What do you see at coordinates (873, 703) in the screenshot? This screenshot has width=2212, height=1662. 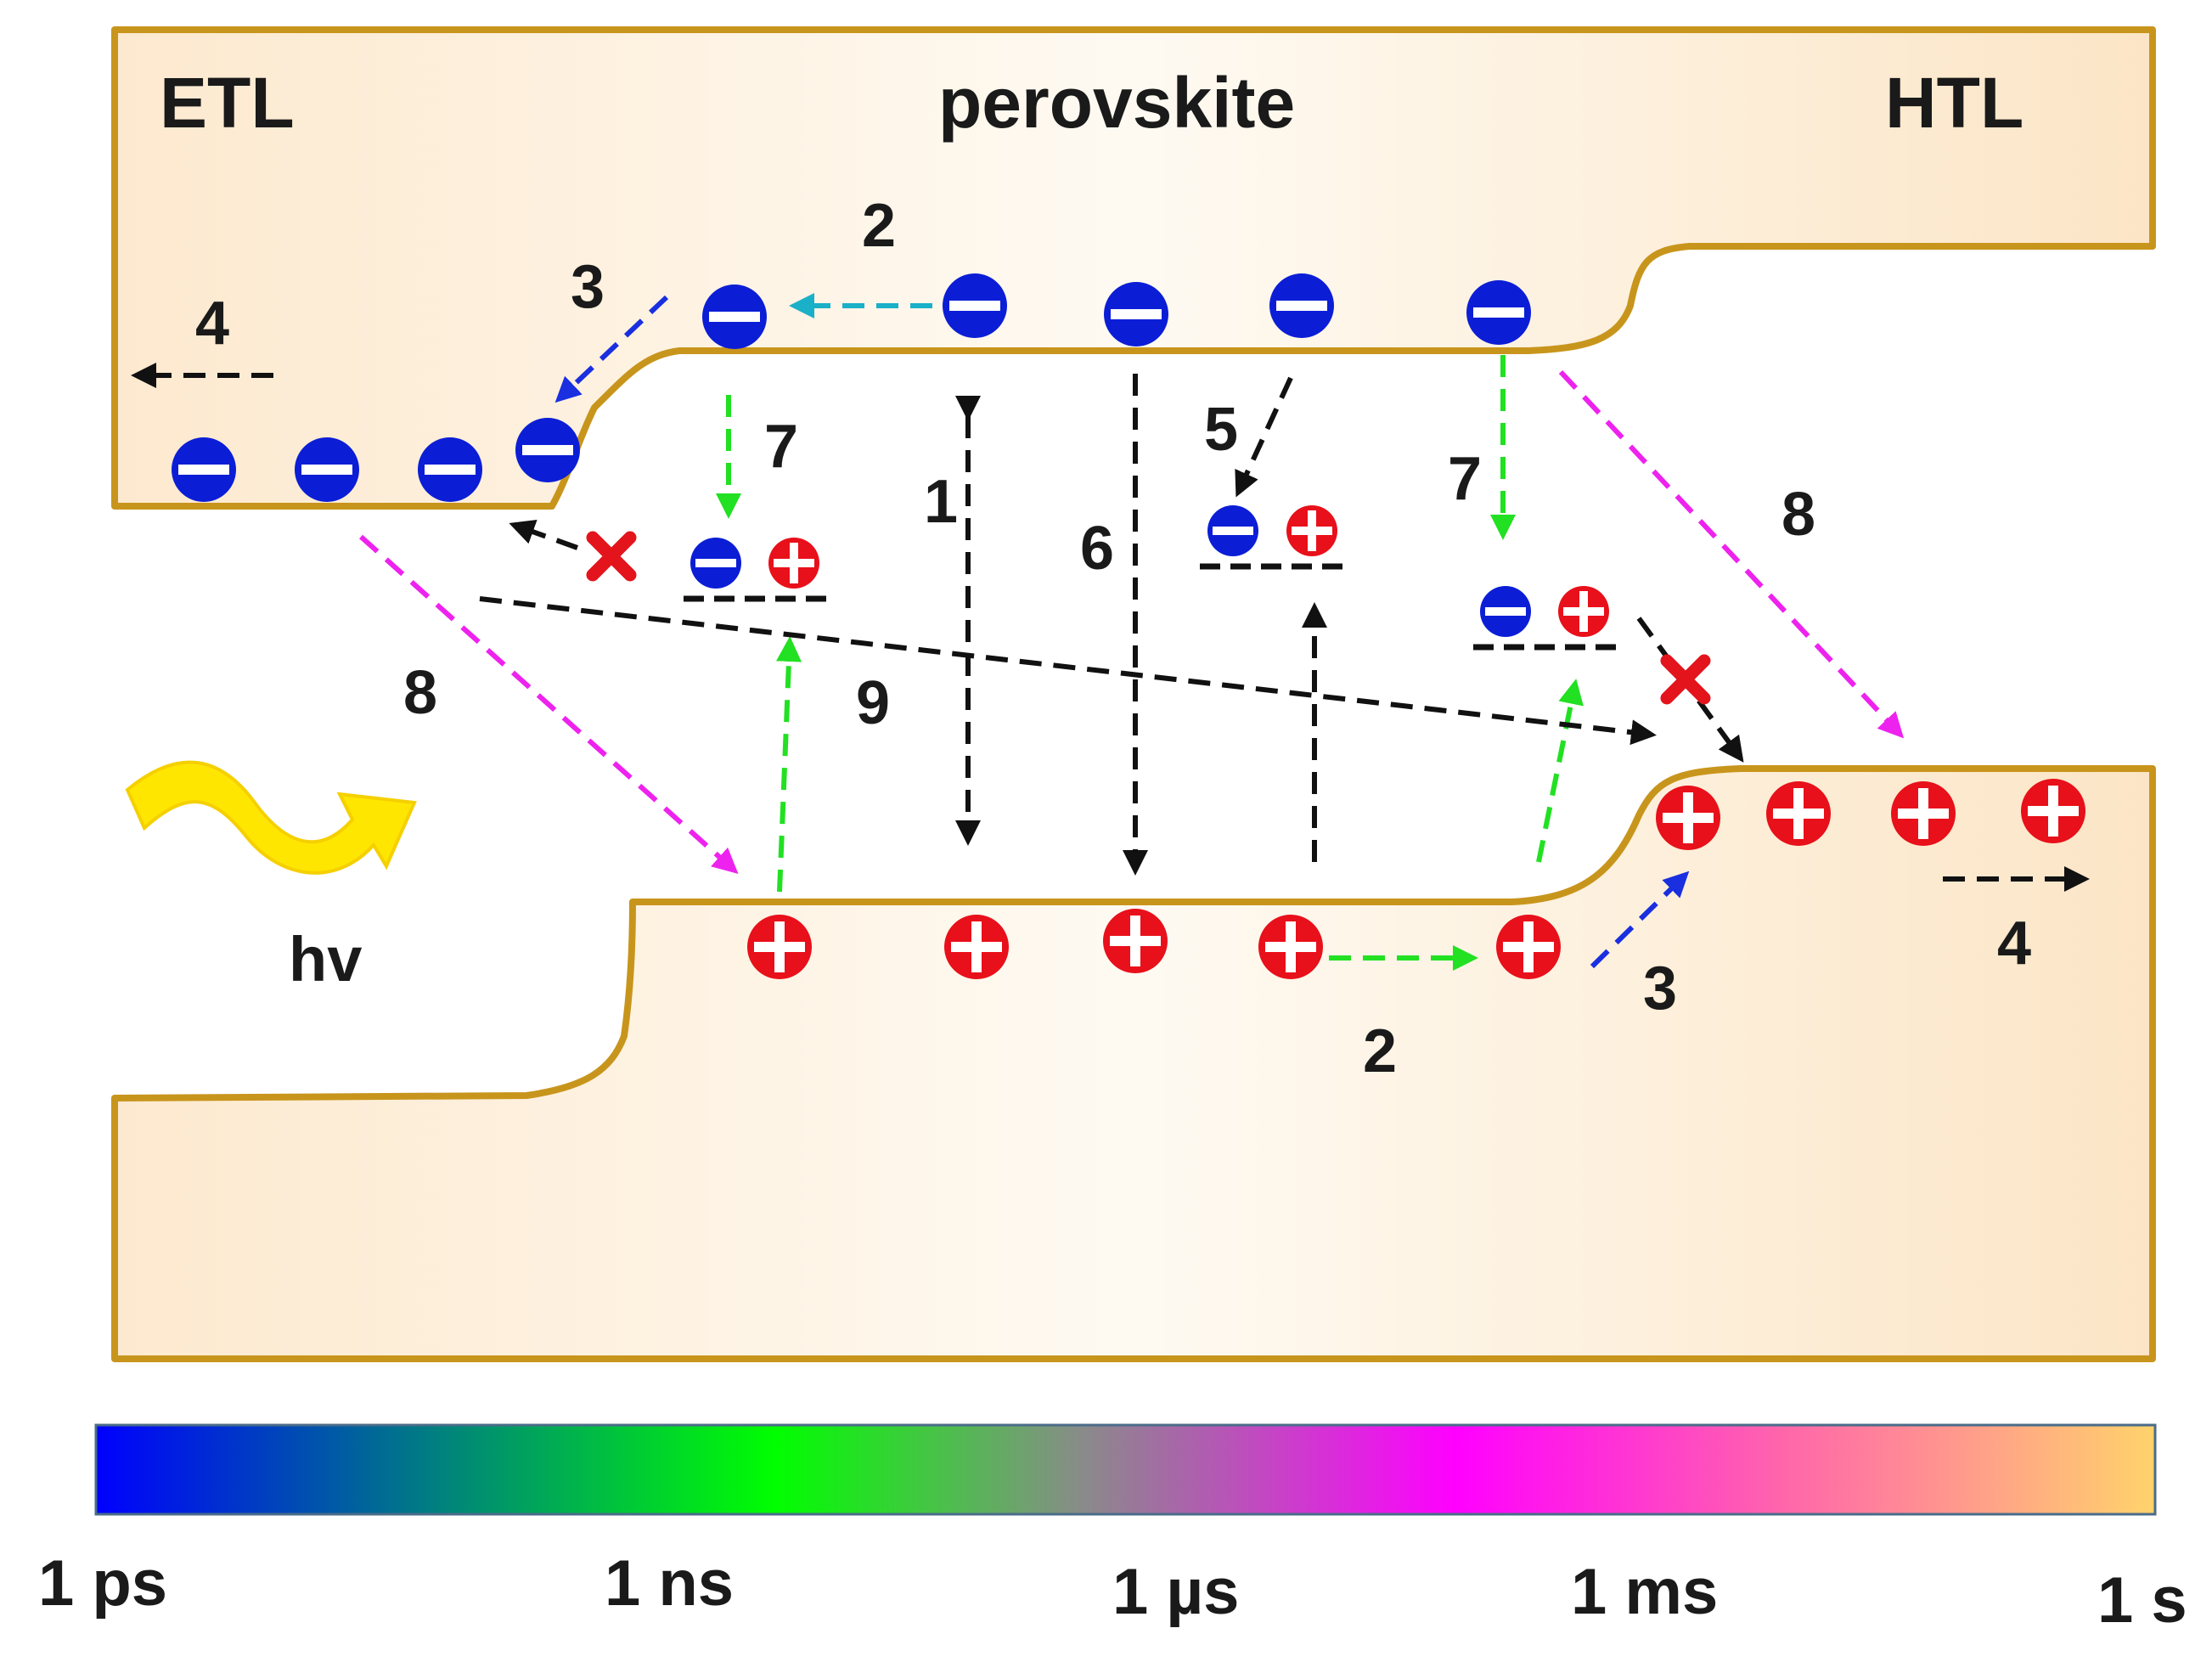 I see `process-number-9: 9` at bounding box center [873, 703].